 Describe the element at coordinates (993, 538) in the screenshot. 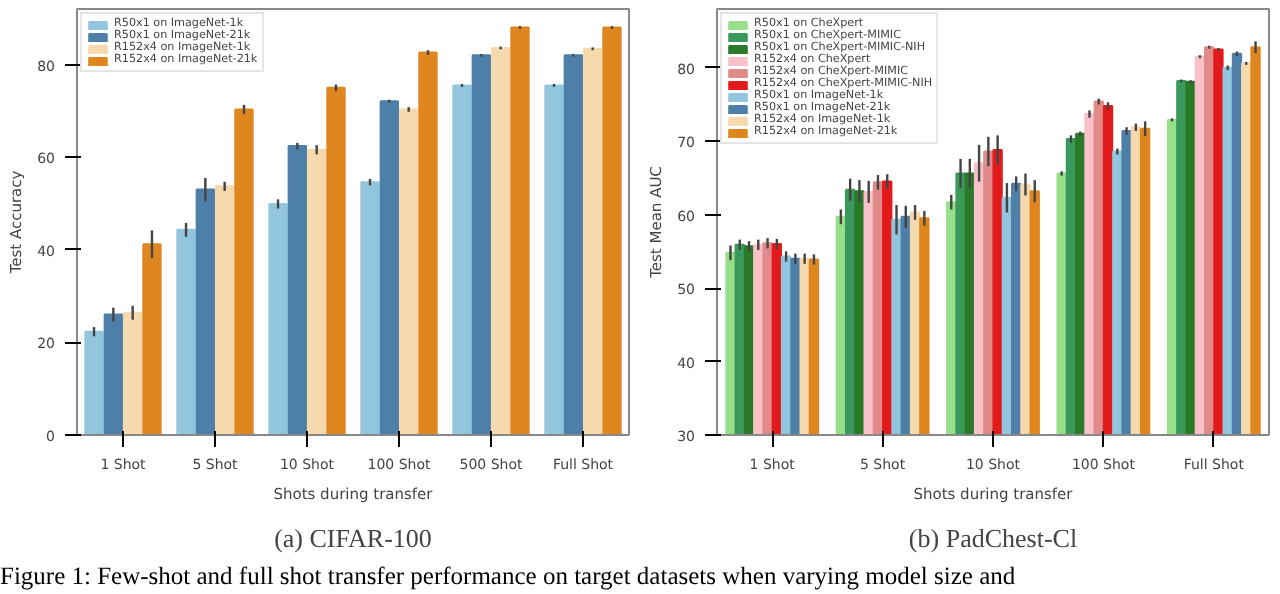

I see `text: (b) PadChest-Cl` at that location.